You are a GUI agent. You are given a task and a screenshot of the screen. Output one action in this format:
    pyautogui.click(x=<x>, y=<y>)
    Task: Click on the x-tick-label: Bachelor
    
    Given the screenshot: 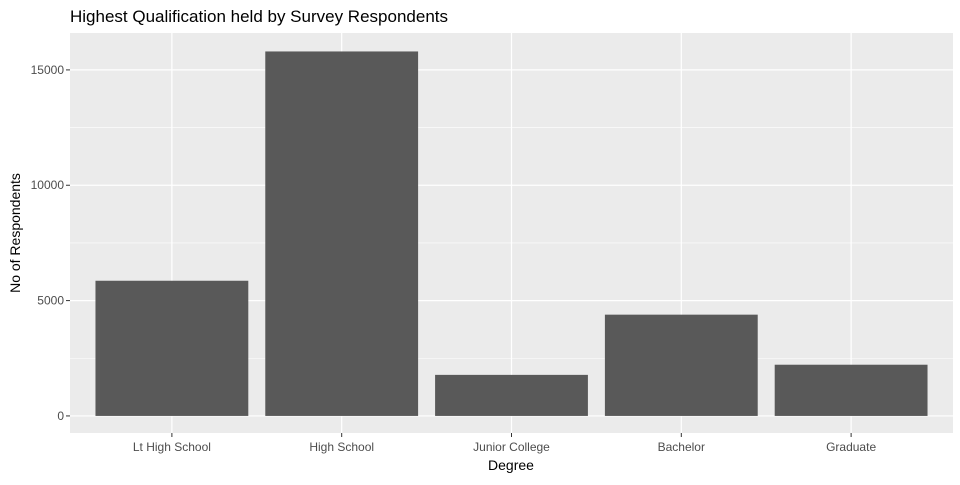 What is the action you would take?
    pyautogui.click(x=681, y=447)
    